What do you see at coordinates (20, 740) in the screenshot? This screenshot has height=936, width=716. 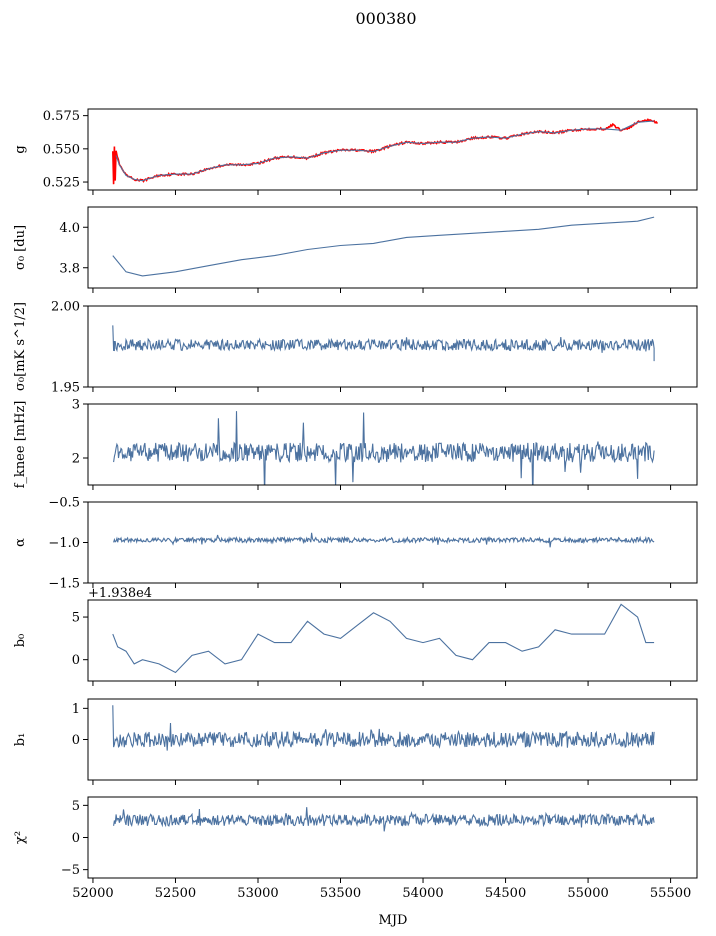 I see `y-axis-label: b₁` at bounding box center [20, 740].